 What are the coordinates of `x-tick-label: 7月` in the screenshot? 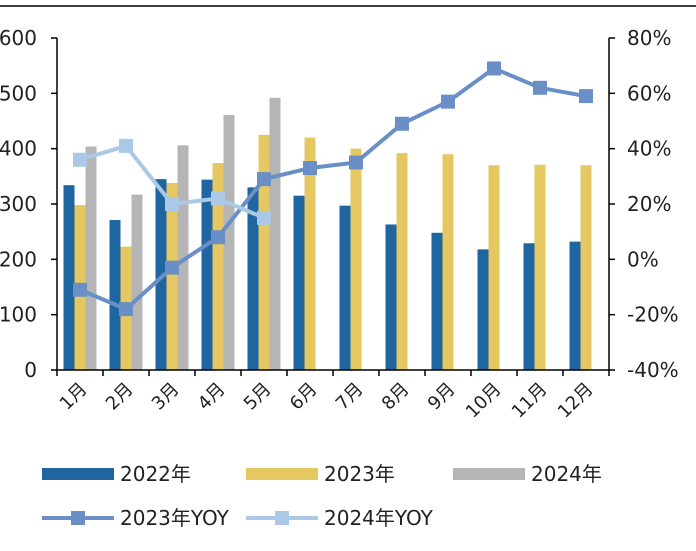 It's located at (350, 397).